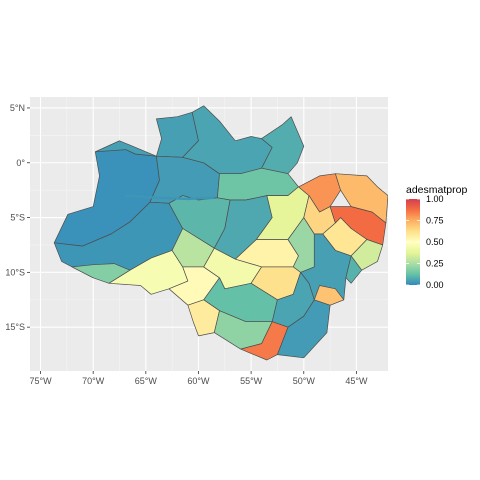 The image size is (480, 480). What do you see at coordinates (40, 381) in the screenshot?
I see `x-tick-label: 75°W` at bounding box center [40, 381].